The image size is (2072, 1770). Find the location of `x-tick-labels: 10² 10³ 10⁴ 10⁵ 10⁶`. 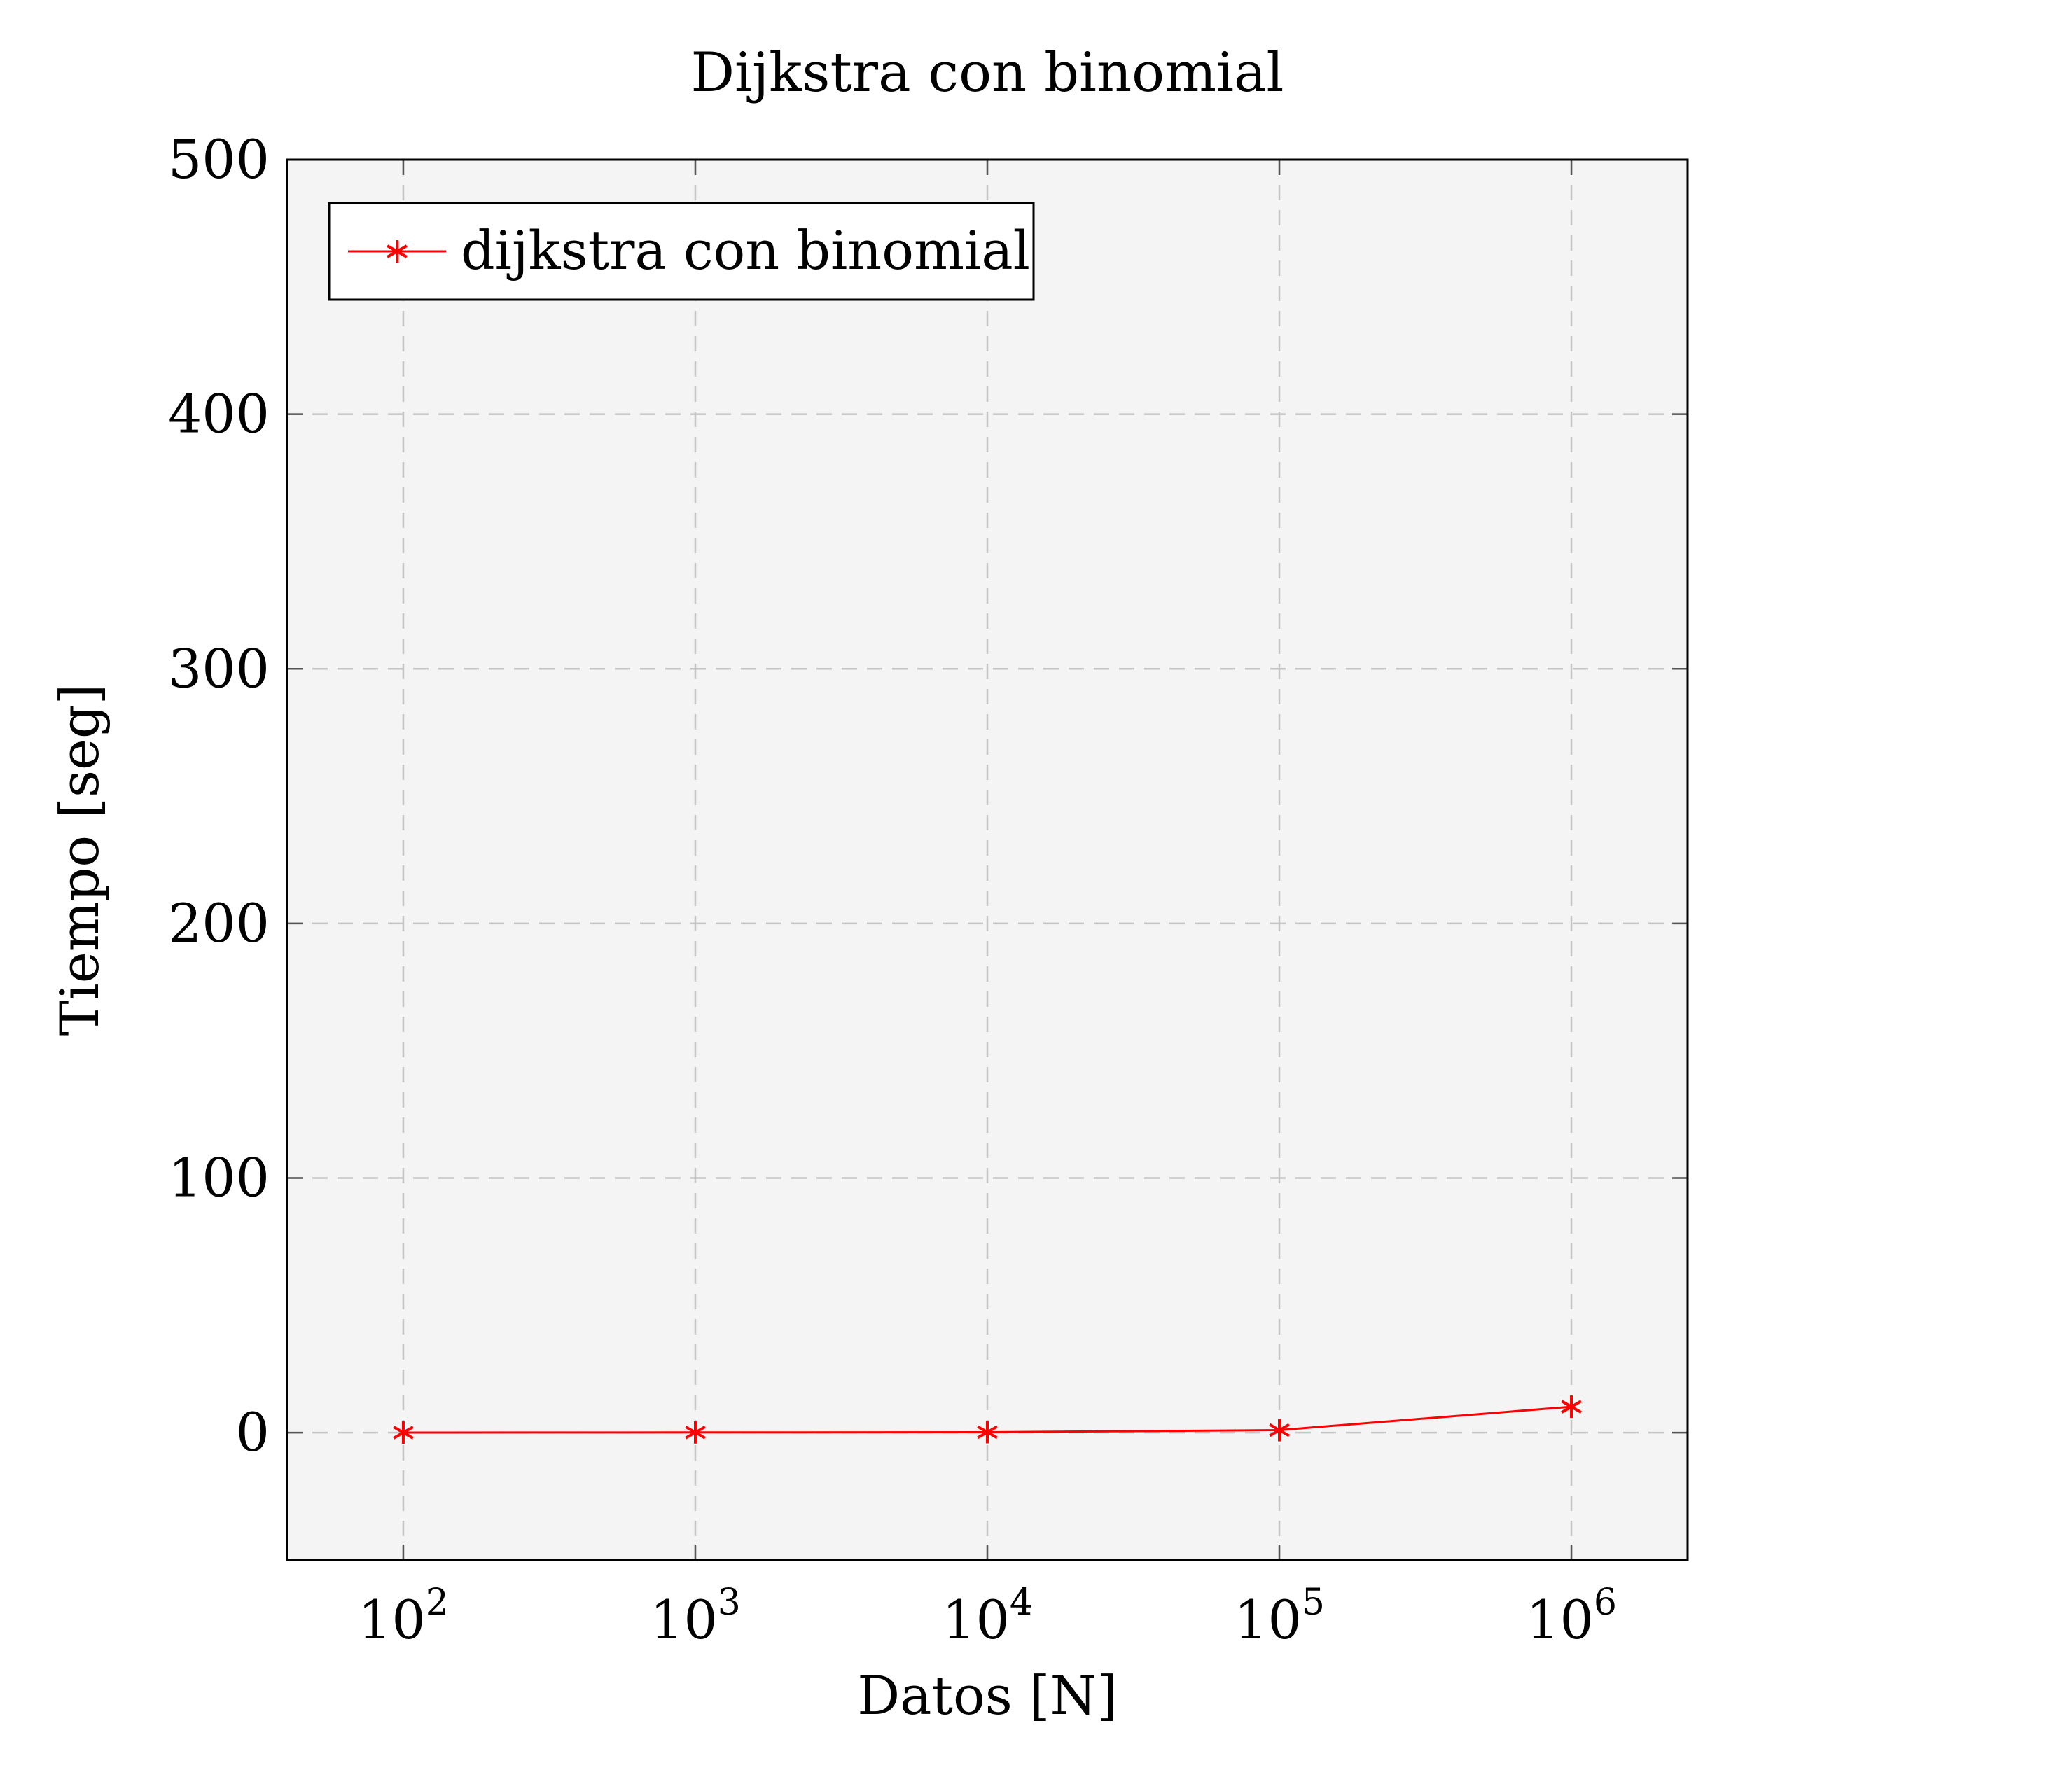

x-tick-labels: 10² 10³ 10⁴ 10⁵ 10⁶ is located at coordinates (987, 1616).